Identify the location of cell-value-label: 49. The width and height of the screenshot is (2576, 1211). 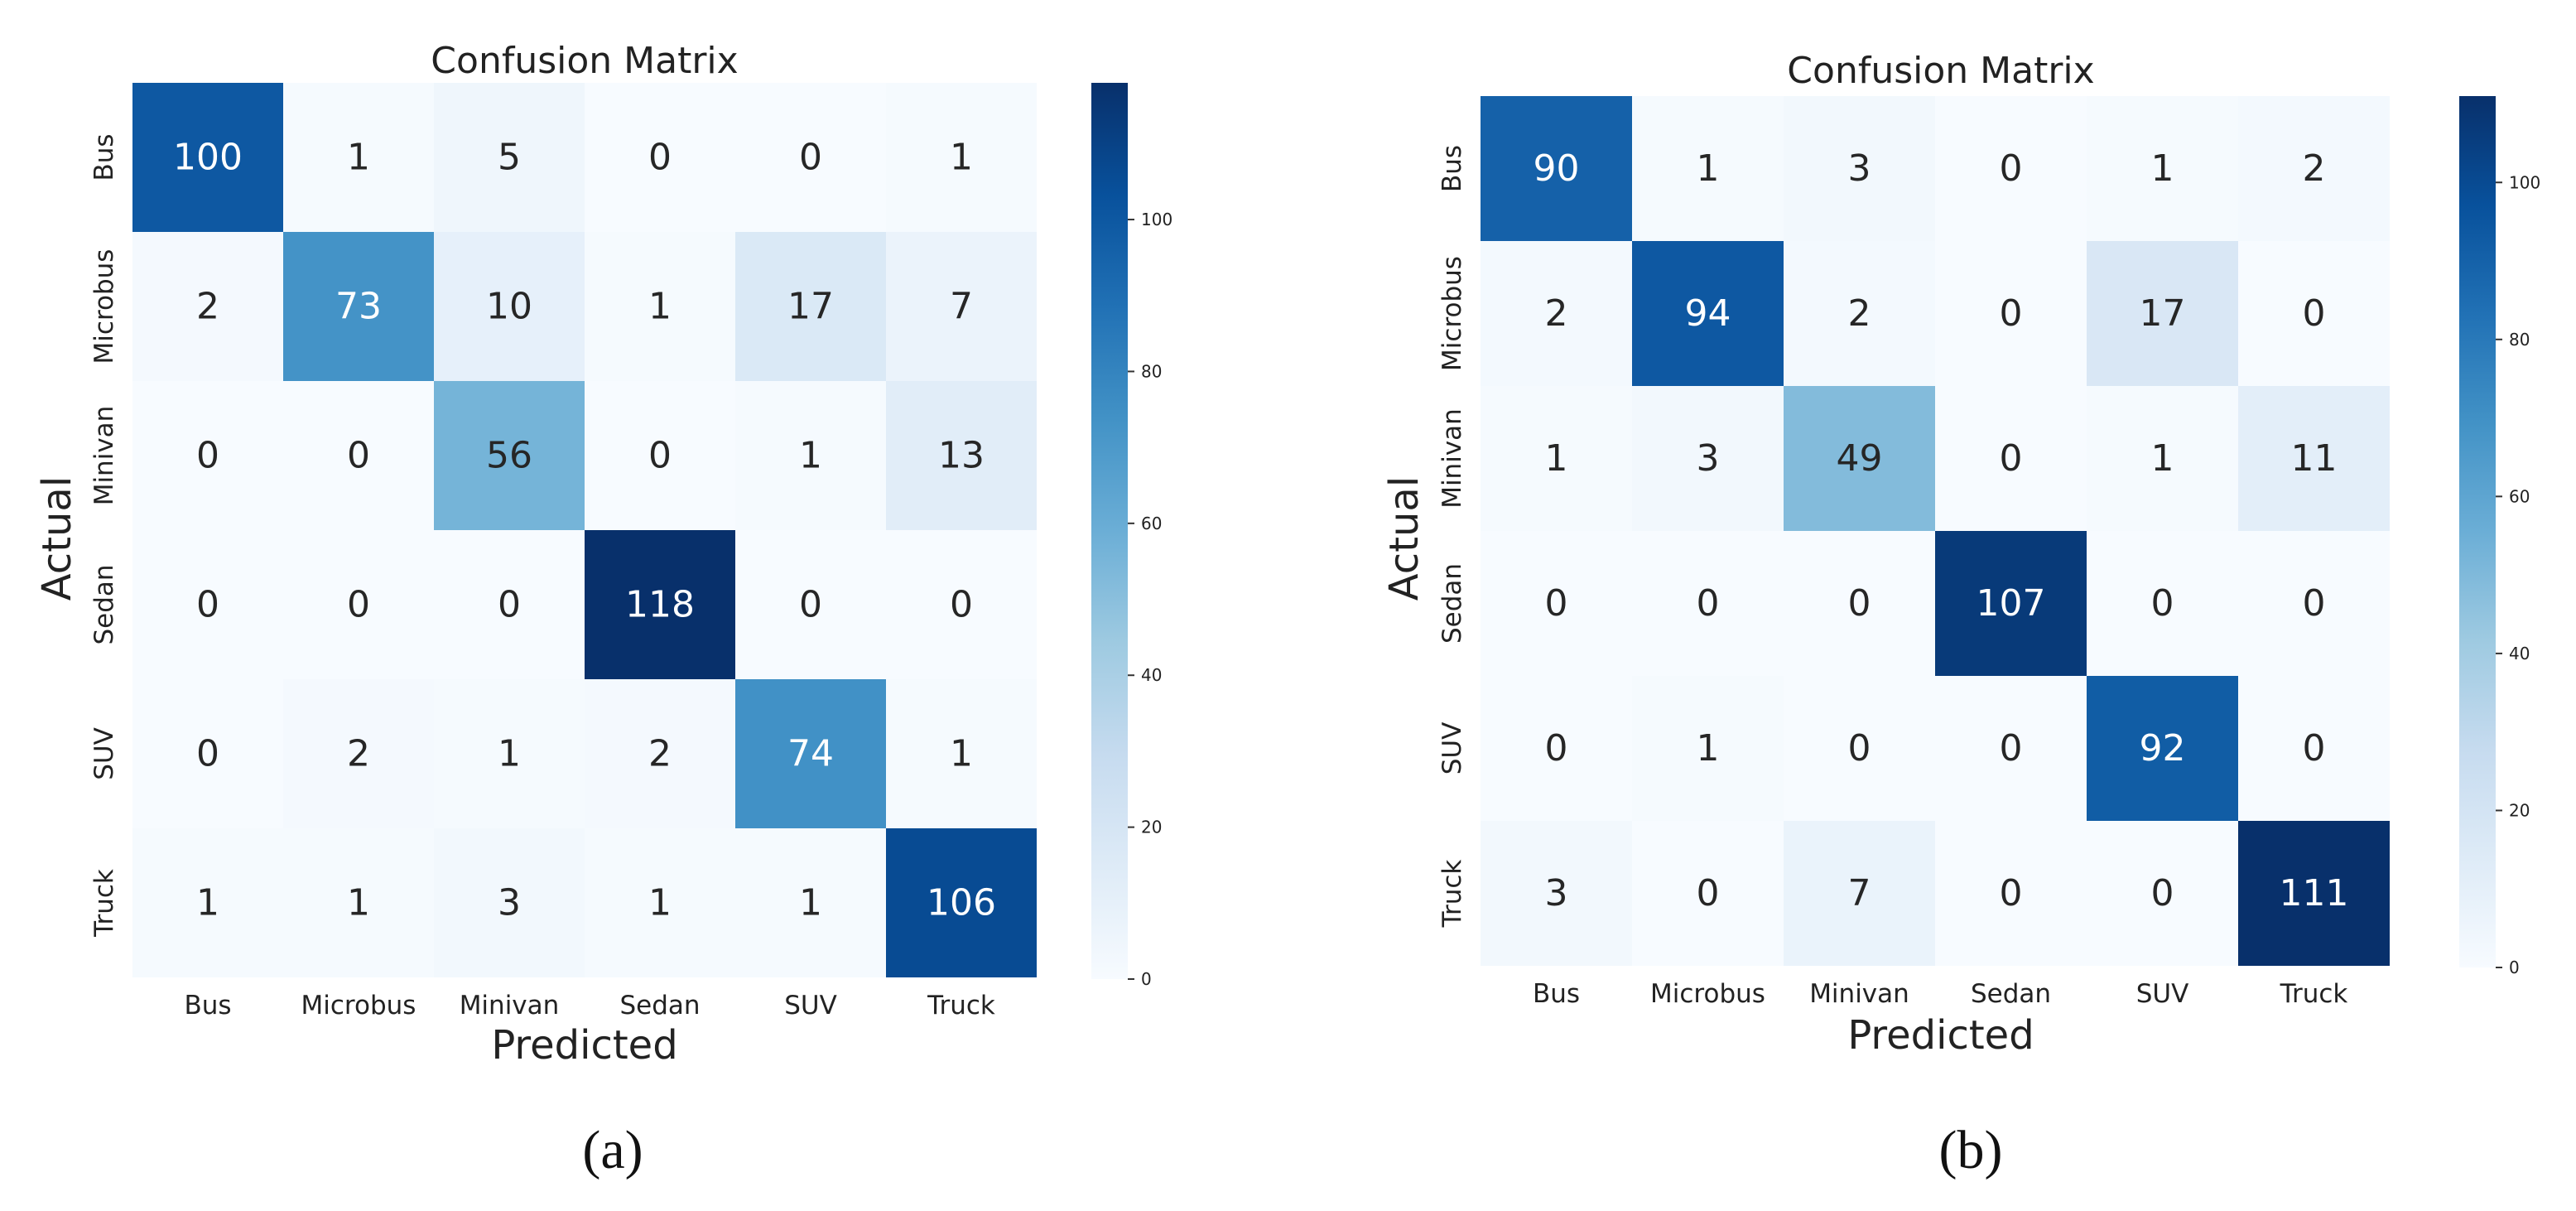
(1860, 458).